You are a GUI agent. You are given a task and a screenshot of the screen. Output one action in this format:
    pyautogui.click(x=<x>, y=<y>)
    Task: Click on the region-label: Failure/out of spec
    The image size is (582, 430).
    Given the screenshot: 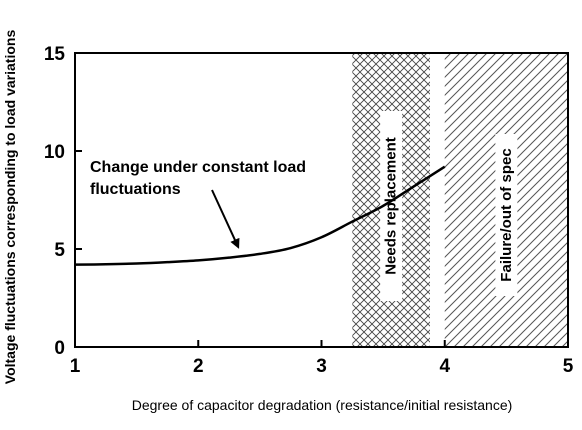 What is the action you would take?
    pyautogui.click(x=506, y=214)
    